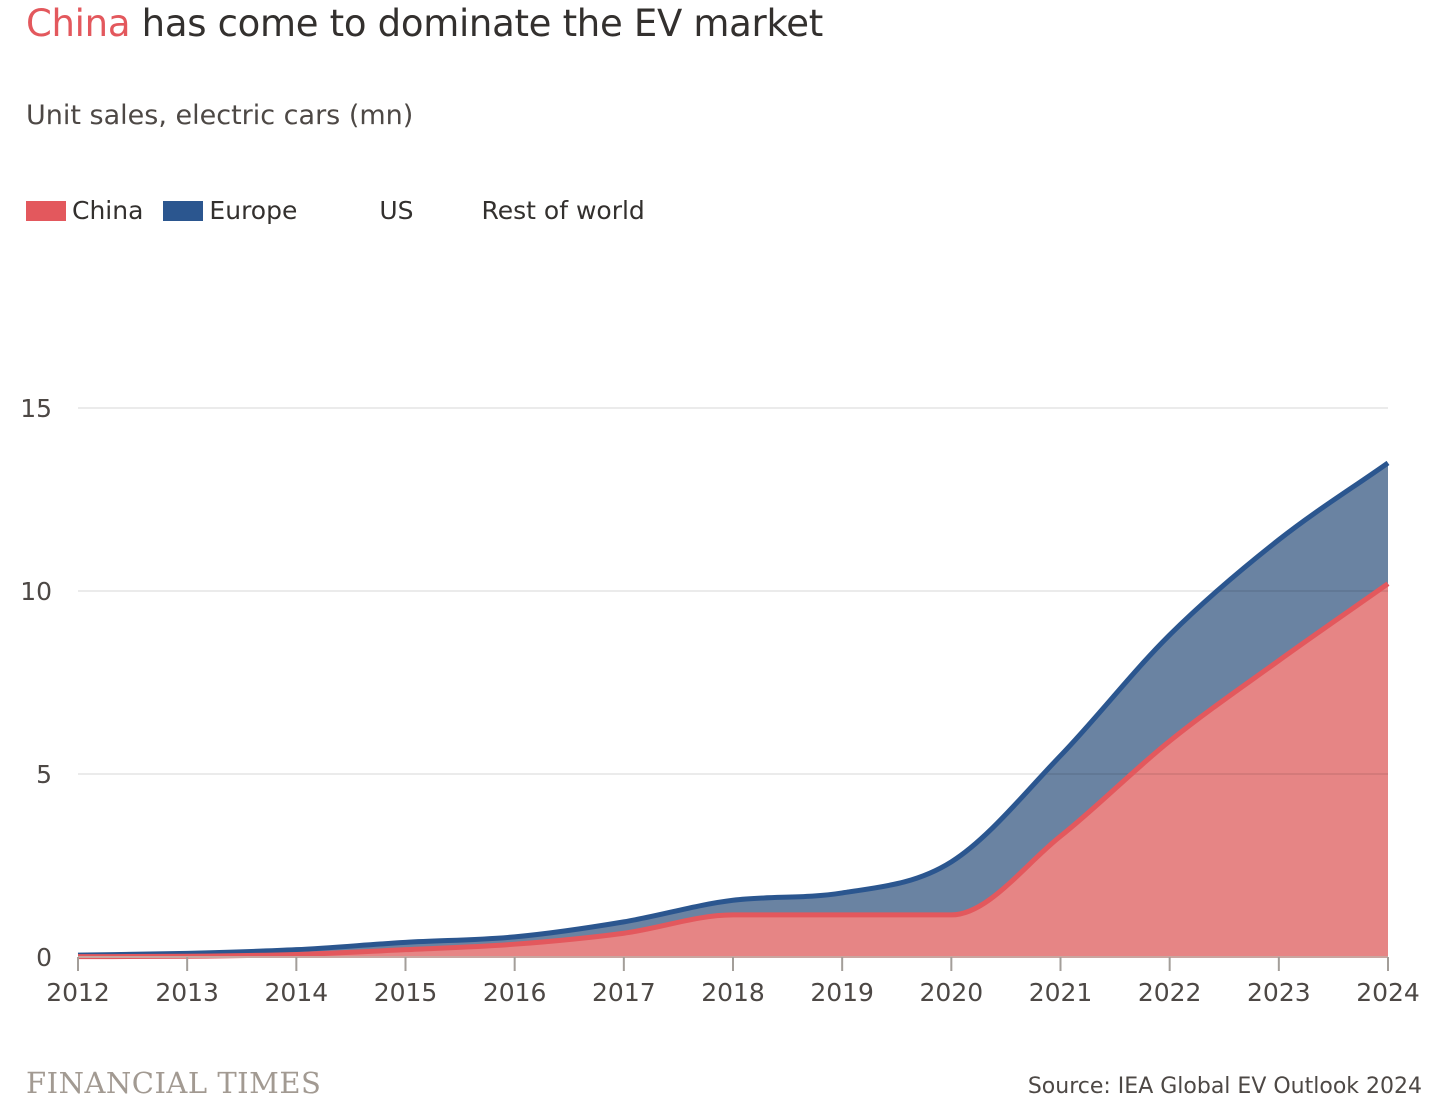 This screenshot has width=1440, height=1120. I want to click on x-tick-label-2021: 2021, so click(1061, 992).